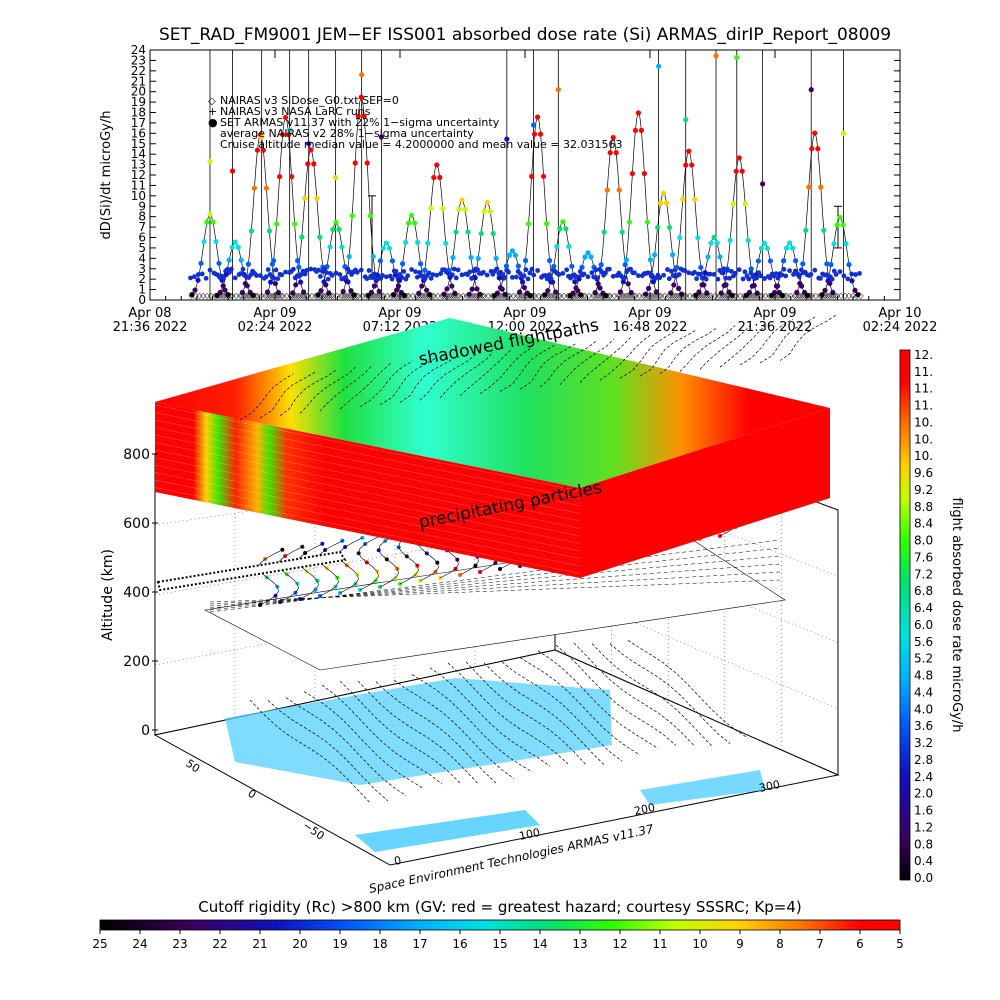 The height and width of the screenshot is (1000, 1000). Describe the element at coordinates (923, 439) in the screenshot. I see `dose-colorbar-tick: 10.` at that location.